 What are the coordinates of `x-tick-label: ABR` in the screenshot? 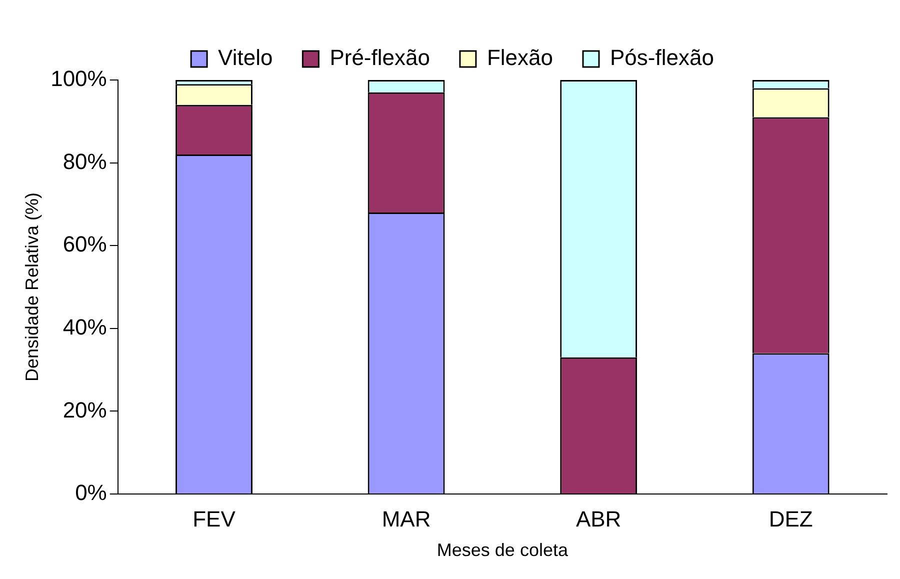 It's located at (599, 519).